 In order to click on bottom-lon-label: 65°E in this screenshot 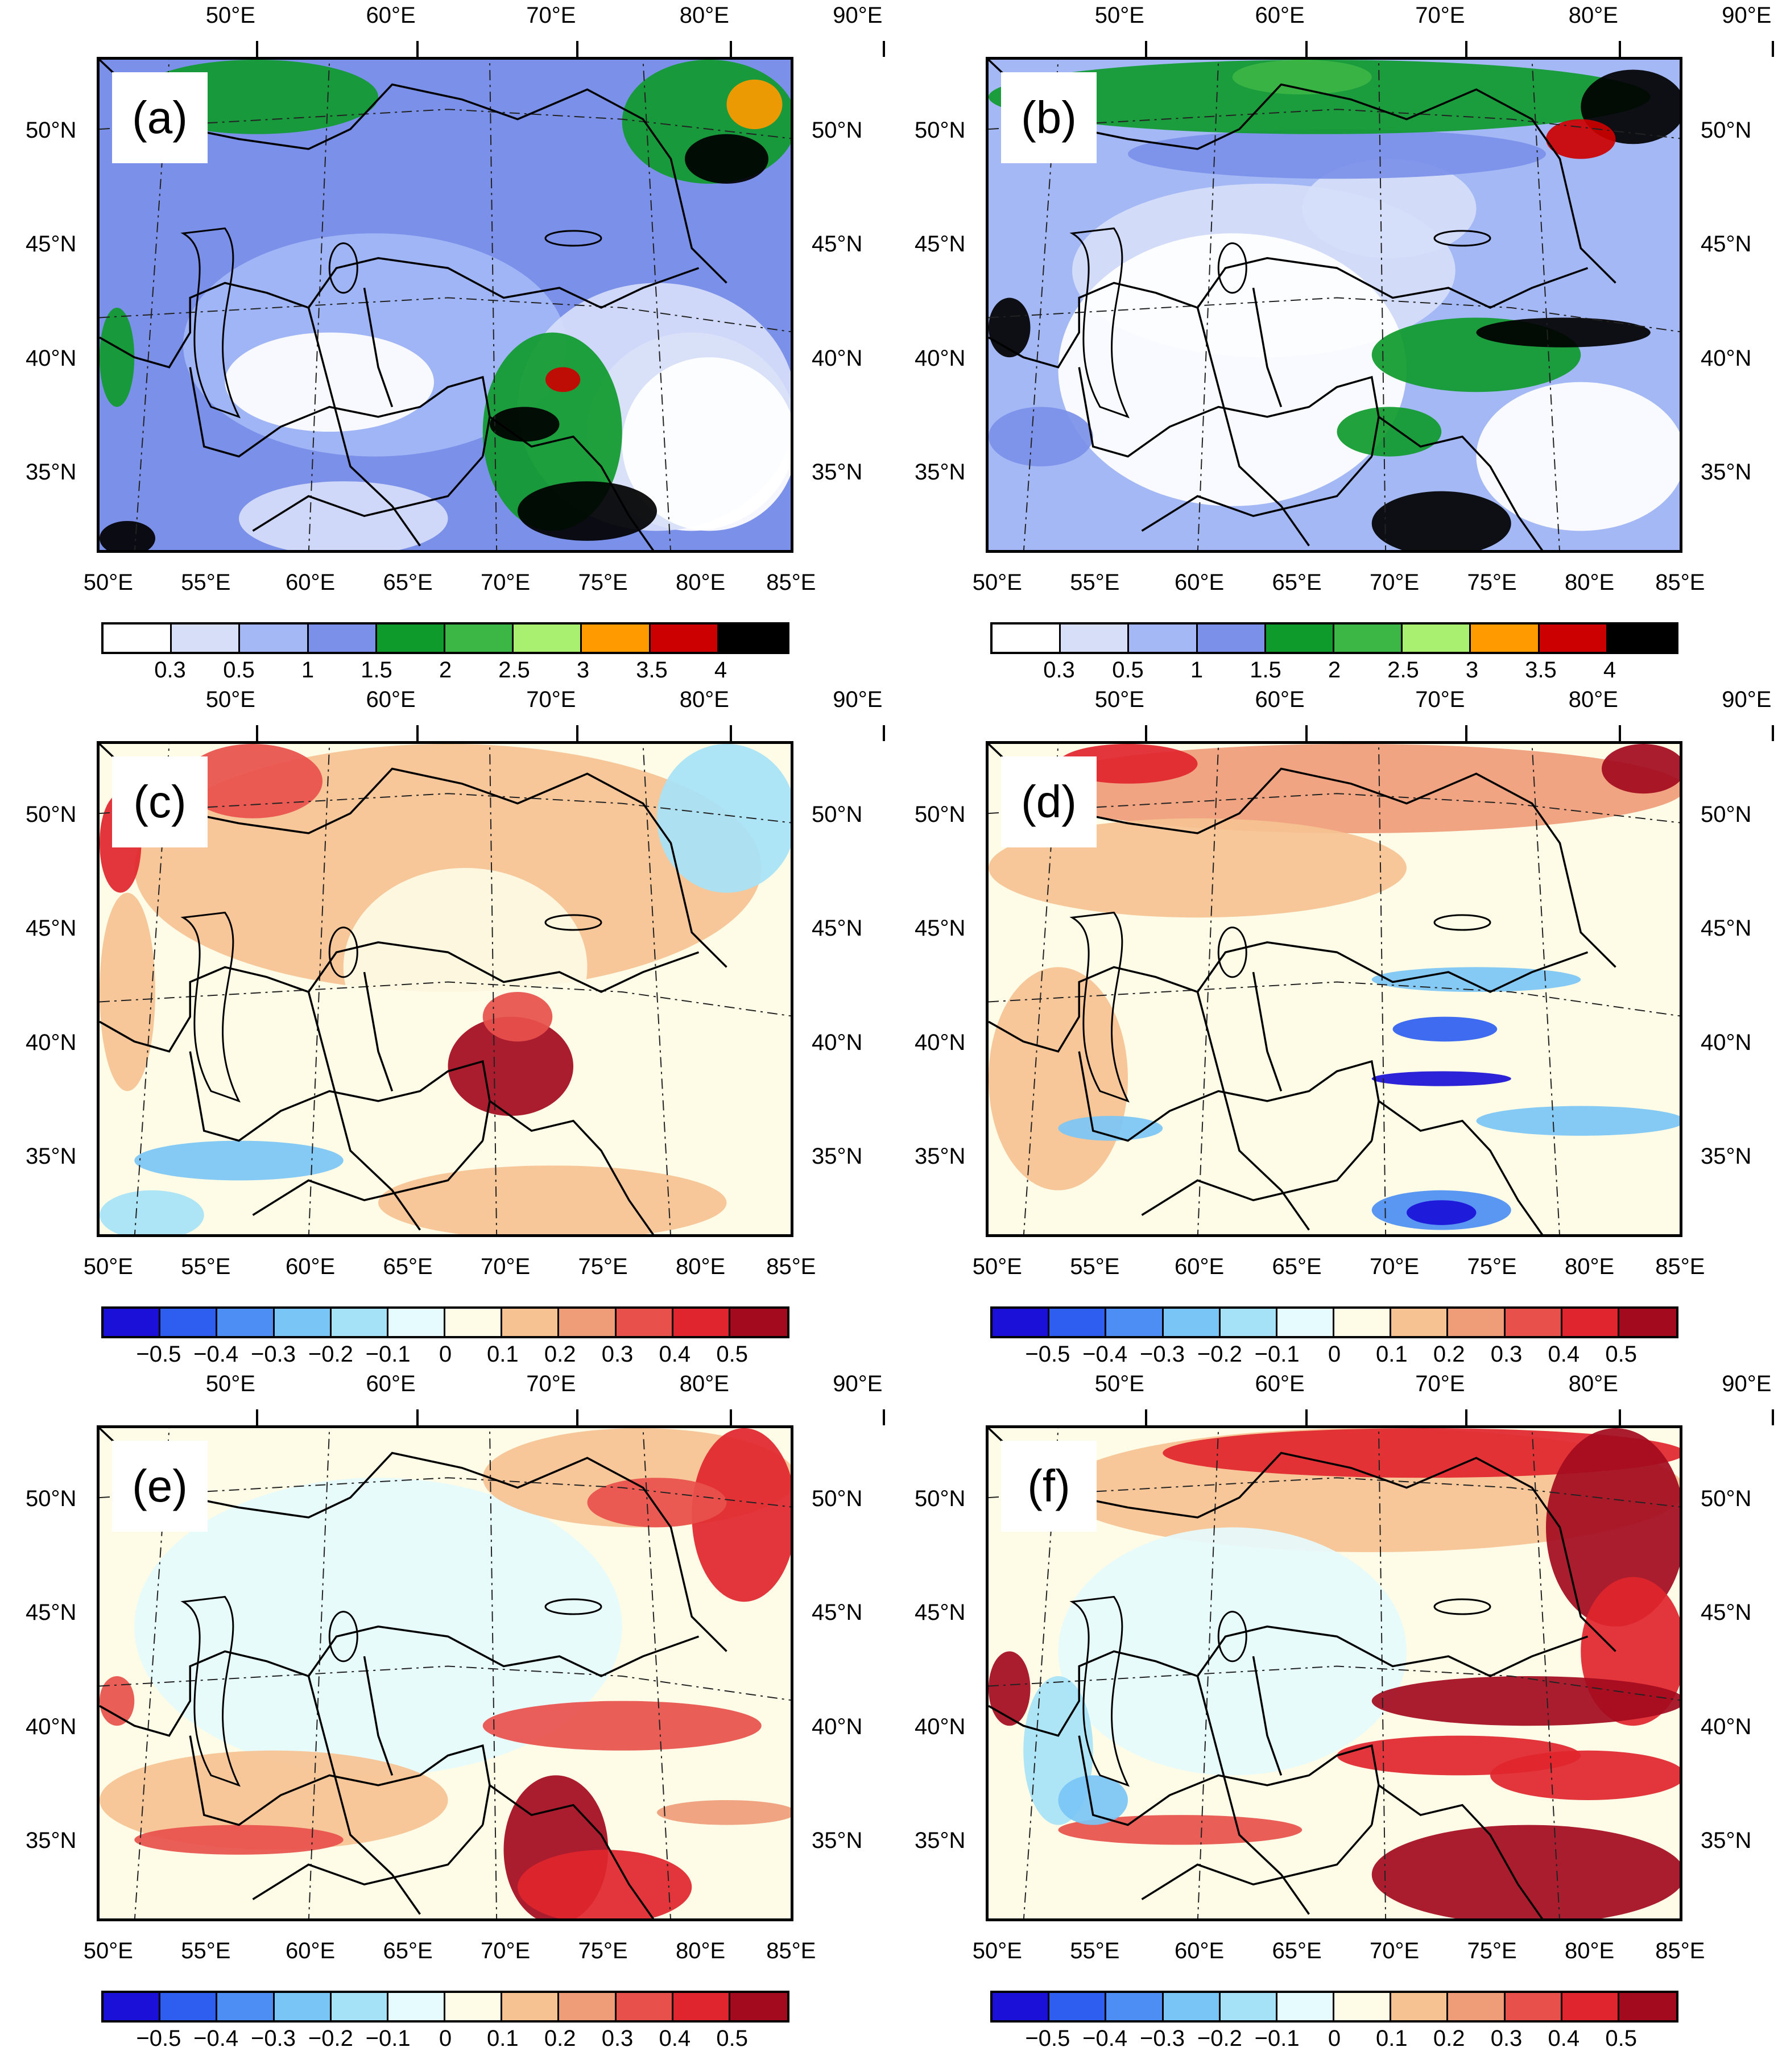, I will do `click(408, 583)`.